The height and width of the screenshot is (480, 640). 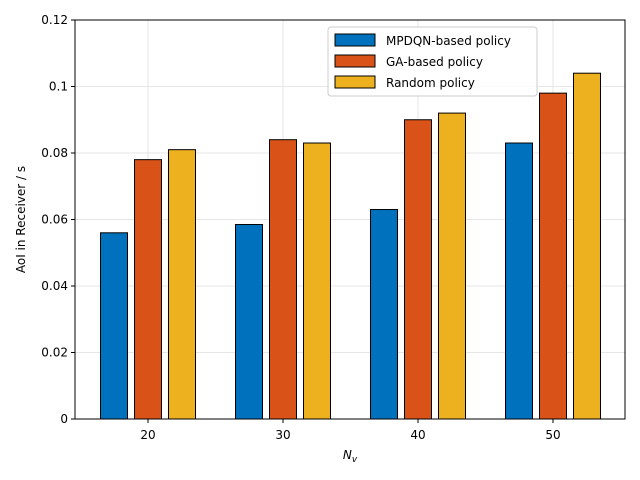 I want to click on legend-label: GA-based policy, so click(x=434, y=62).